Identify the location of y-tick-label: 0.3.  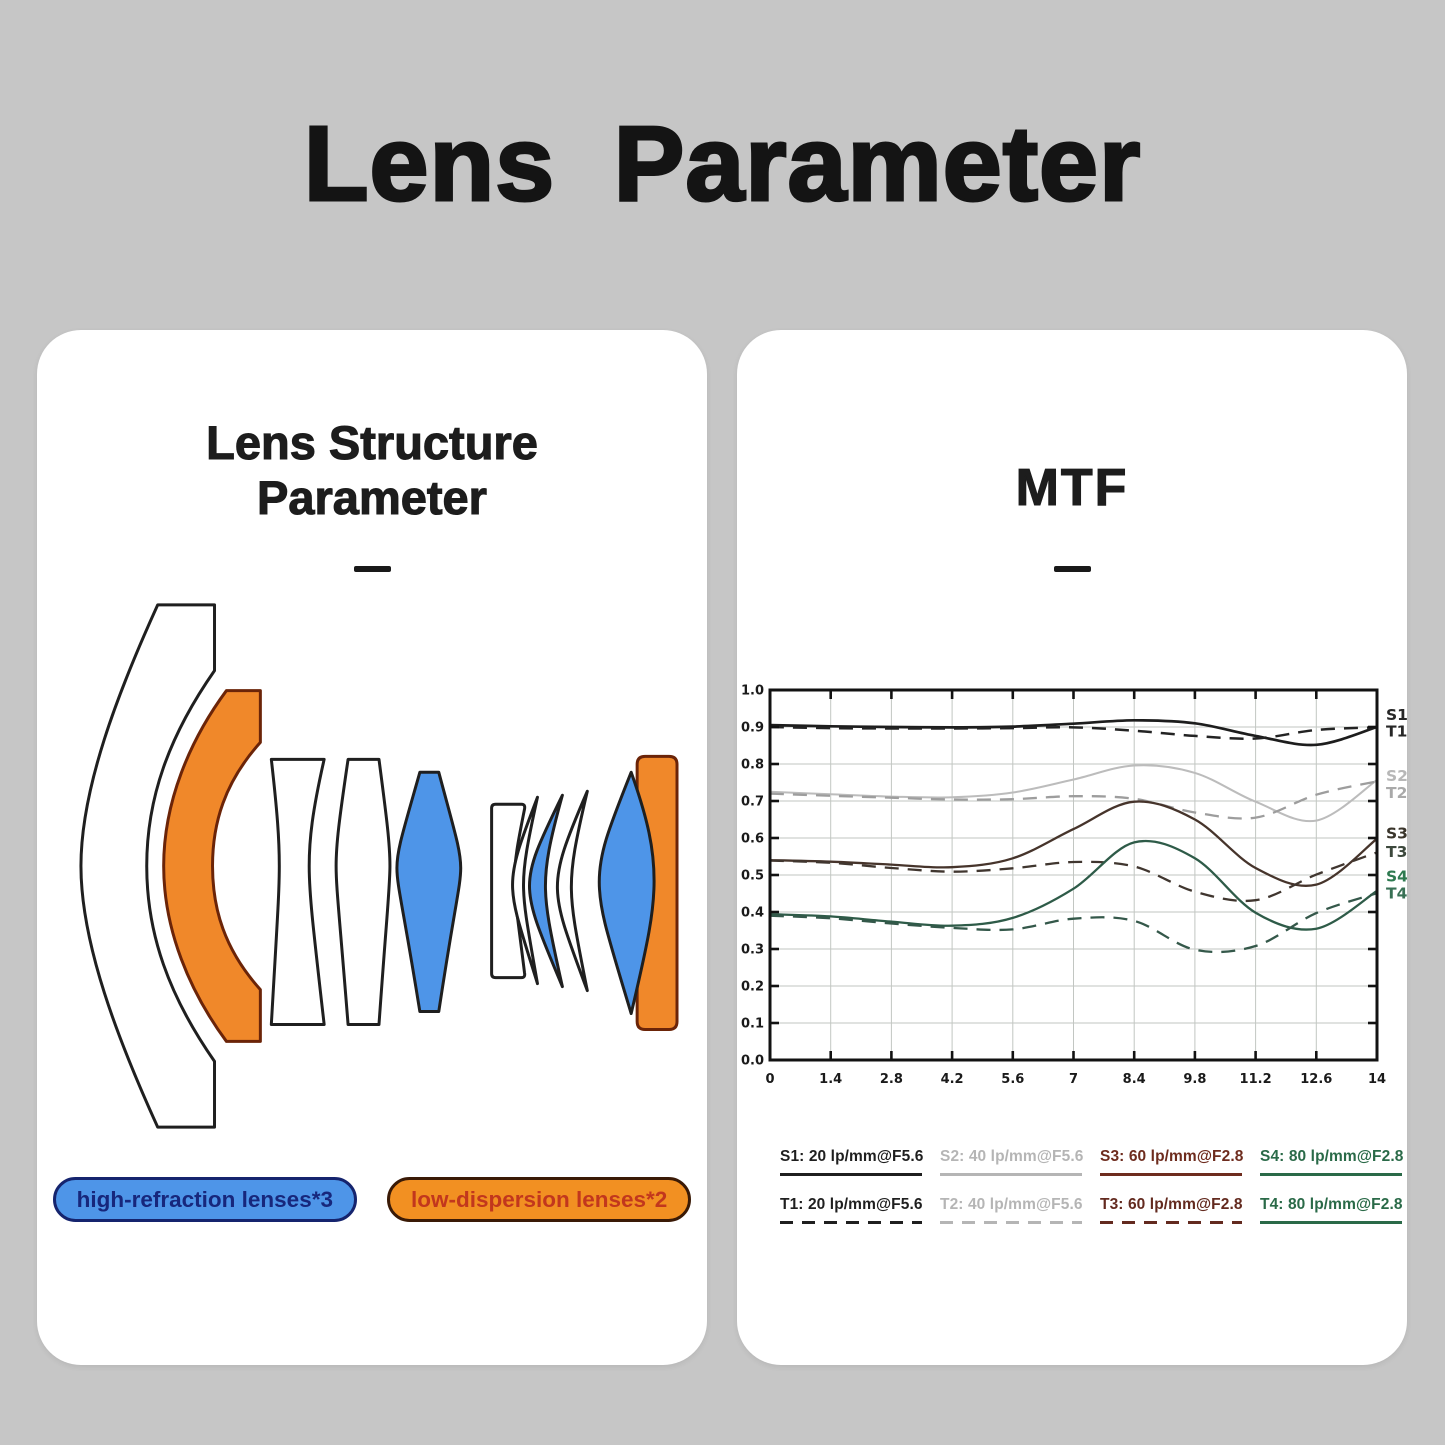
(752, 950).